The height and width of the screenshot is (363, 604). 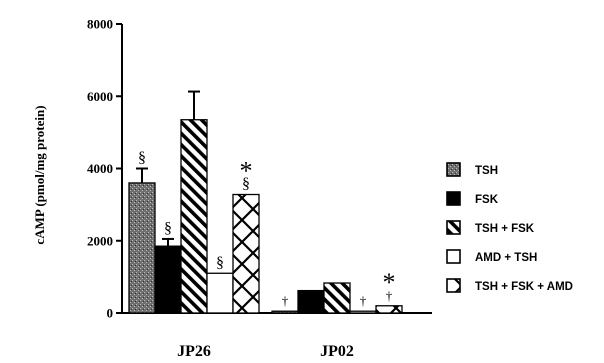 What do you see at coordinates (39, 174) in the screenshot?
I see `y-axis-title: cAMP (pmol/mg protein)` at bounding box center [39, 174].